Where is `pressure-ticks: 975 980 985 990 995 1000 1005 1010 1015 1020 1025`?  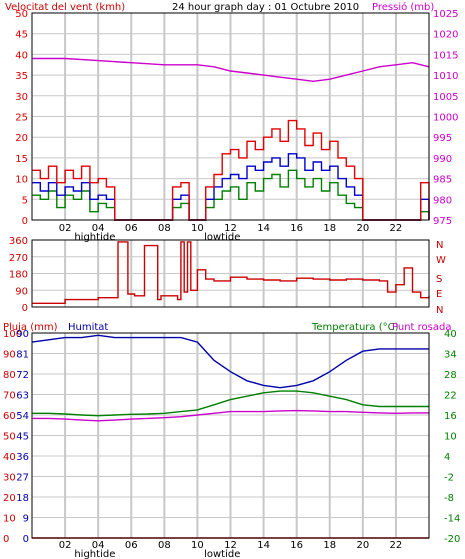
pressure-ticks: 975 980 985 990 995 1000 1005 1010 1015 1020 1025 is located at coordinates (445, 118).